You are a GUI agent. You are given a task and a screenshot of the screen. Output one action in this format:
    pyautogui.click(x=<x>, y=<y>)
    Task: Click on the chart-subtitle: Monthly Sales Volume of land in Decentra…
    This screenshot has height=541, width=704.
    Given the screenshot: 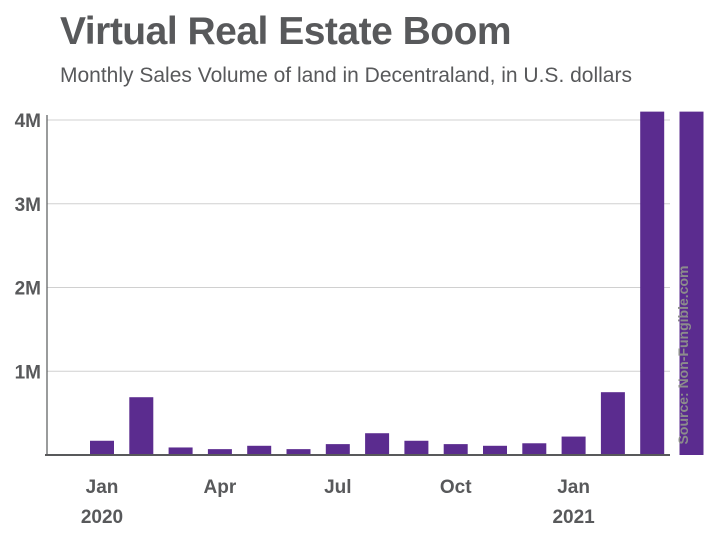 What is the action you would take?
    pyautogui.click(x=346, y=75)
    